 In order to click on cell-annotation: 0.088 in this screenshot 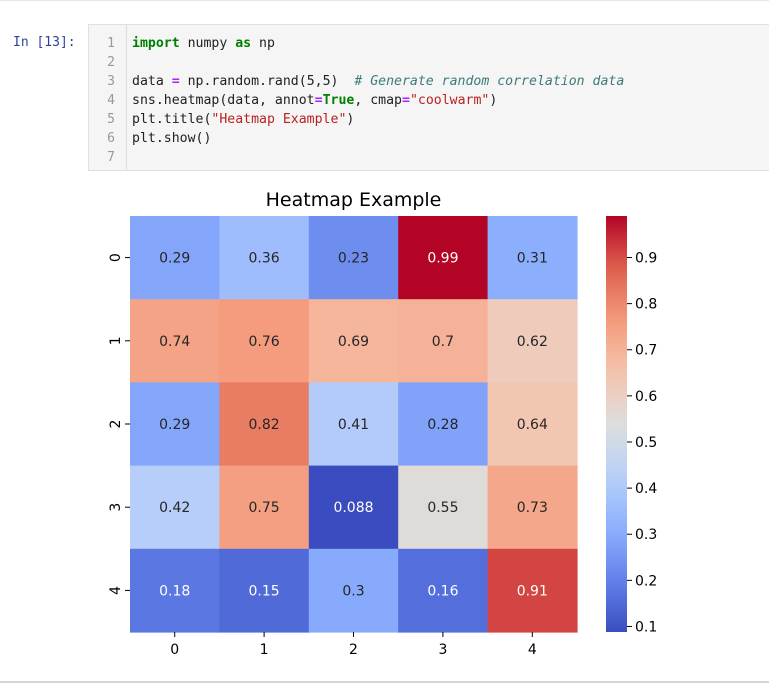, I will do `click(353, 508)`.